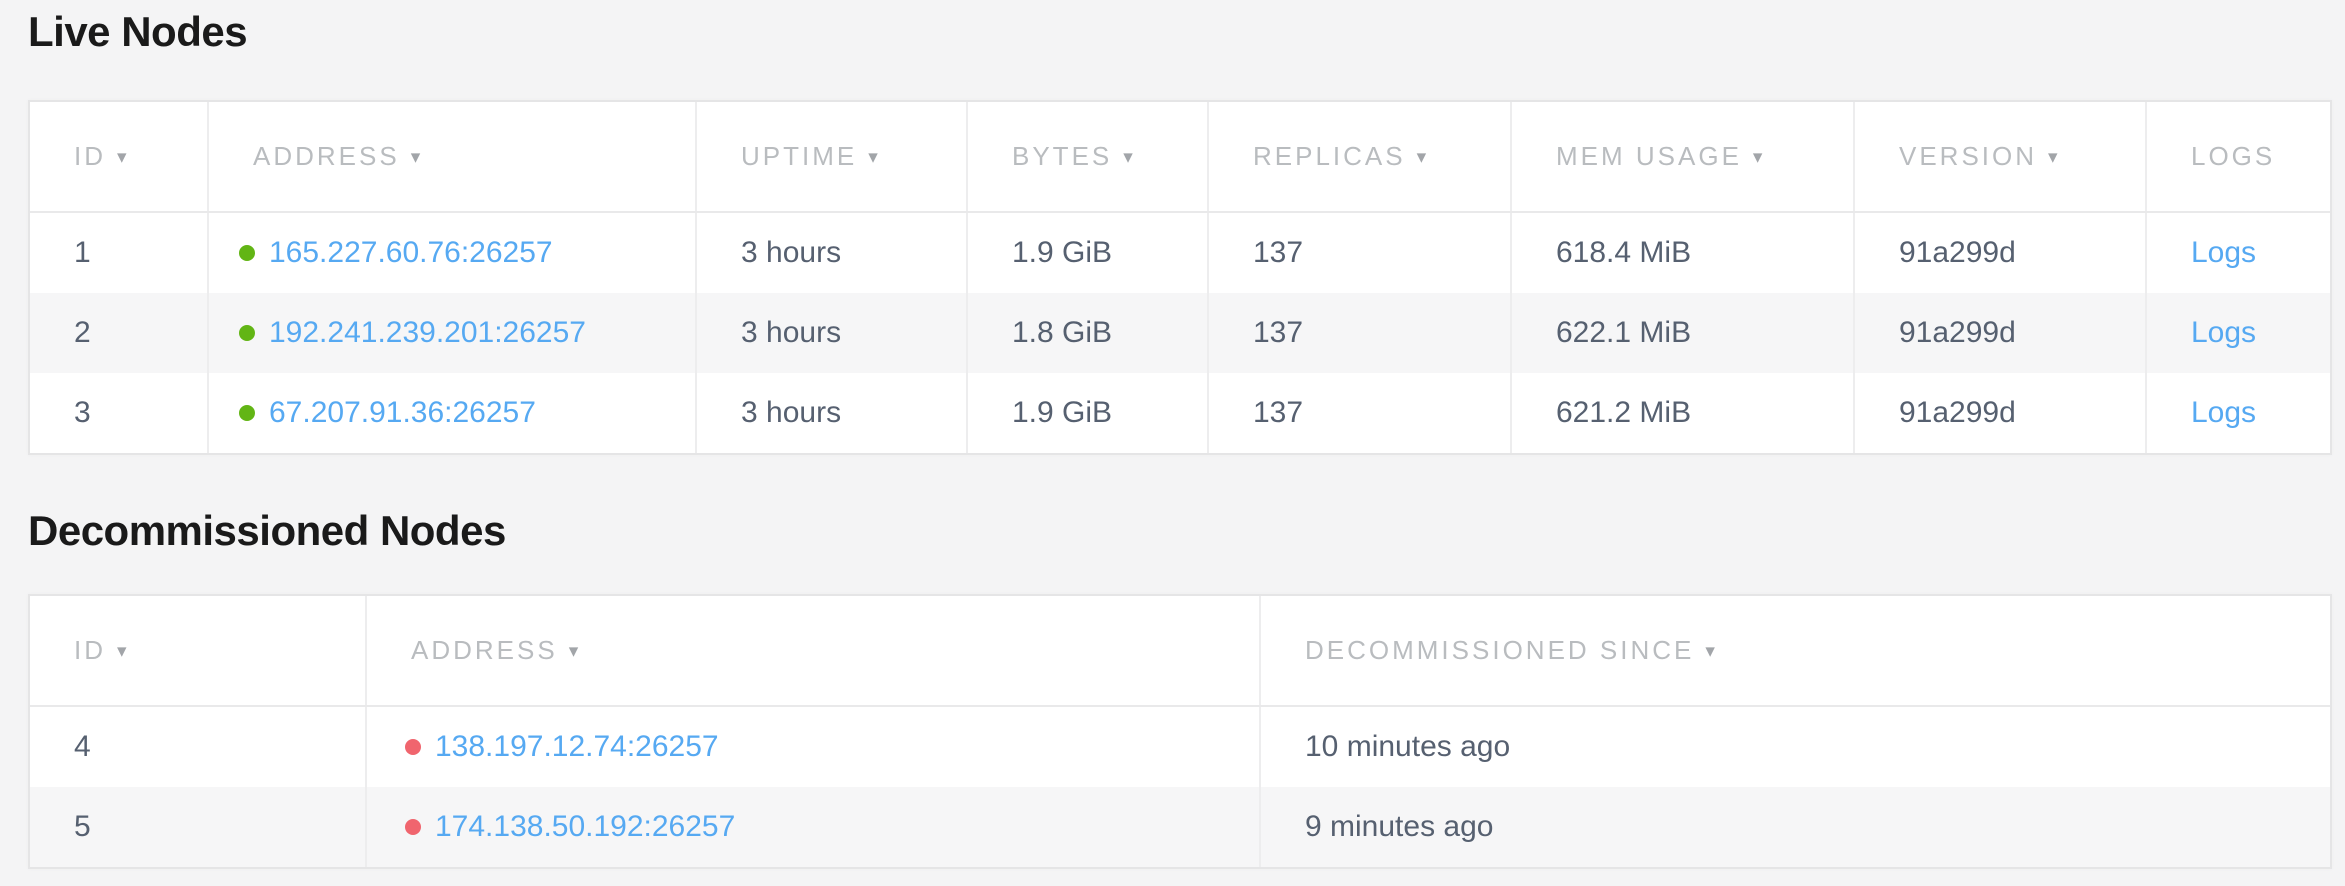  I want to click on header-id: ID ▾, so click(119, 156).